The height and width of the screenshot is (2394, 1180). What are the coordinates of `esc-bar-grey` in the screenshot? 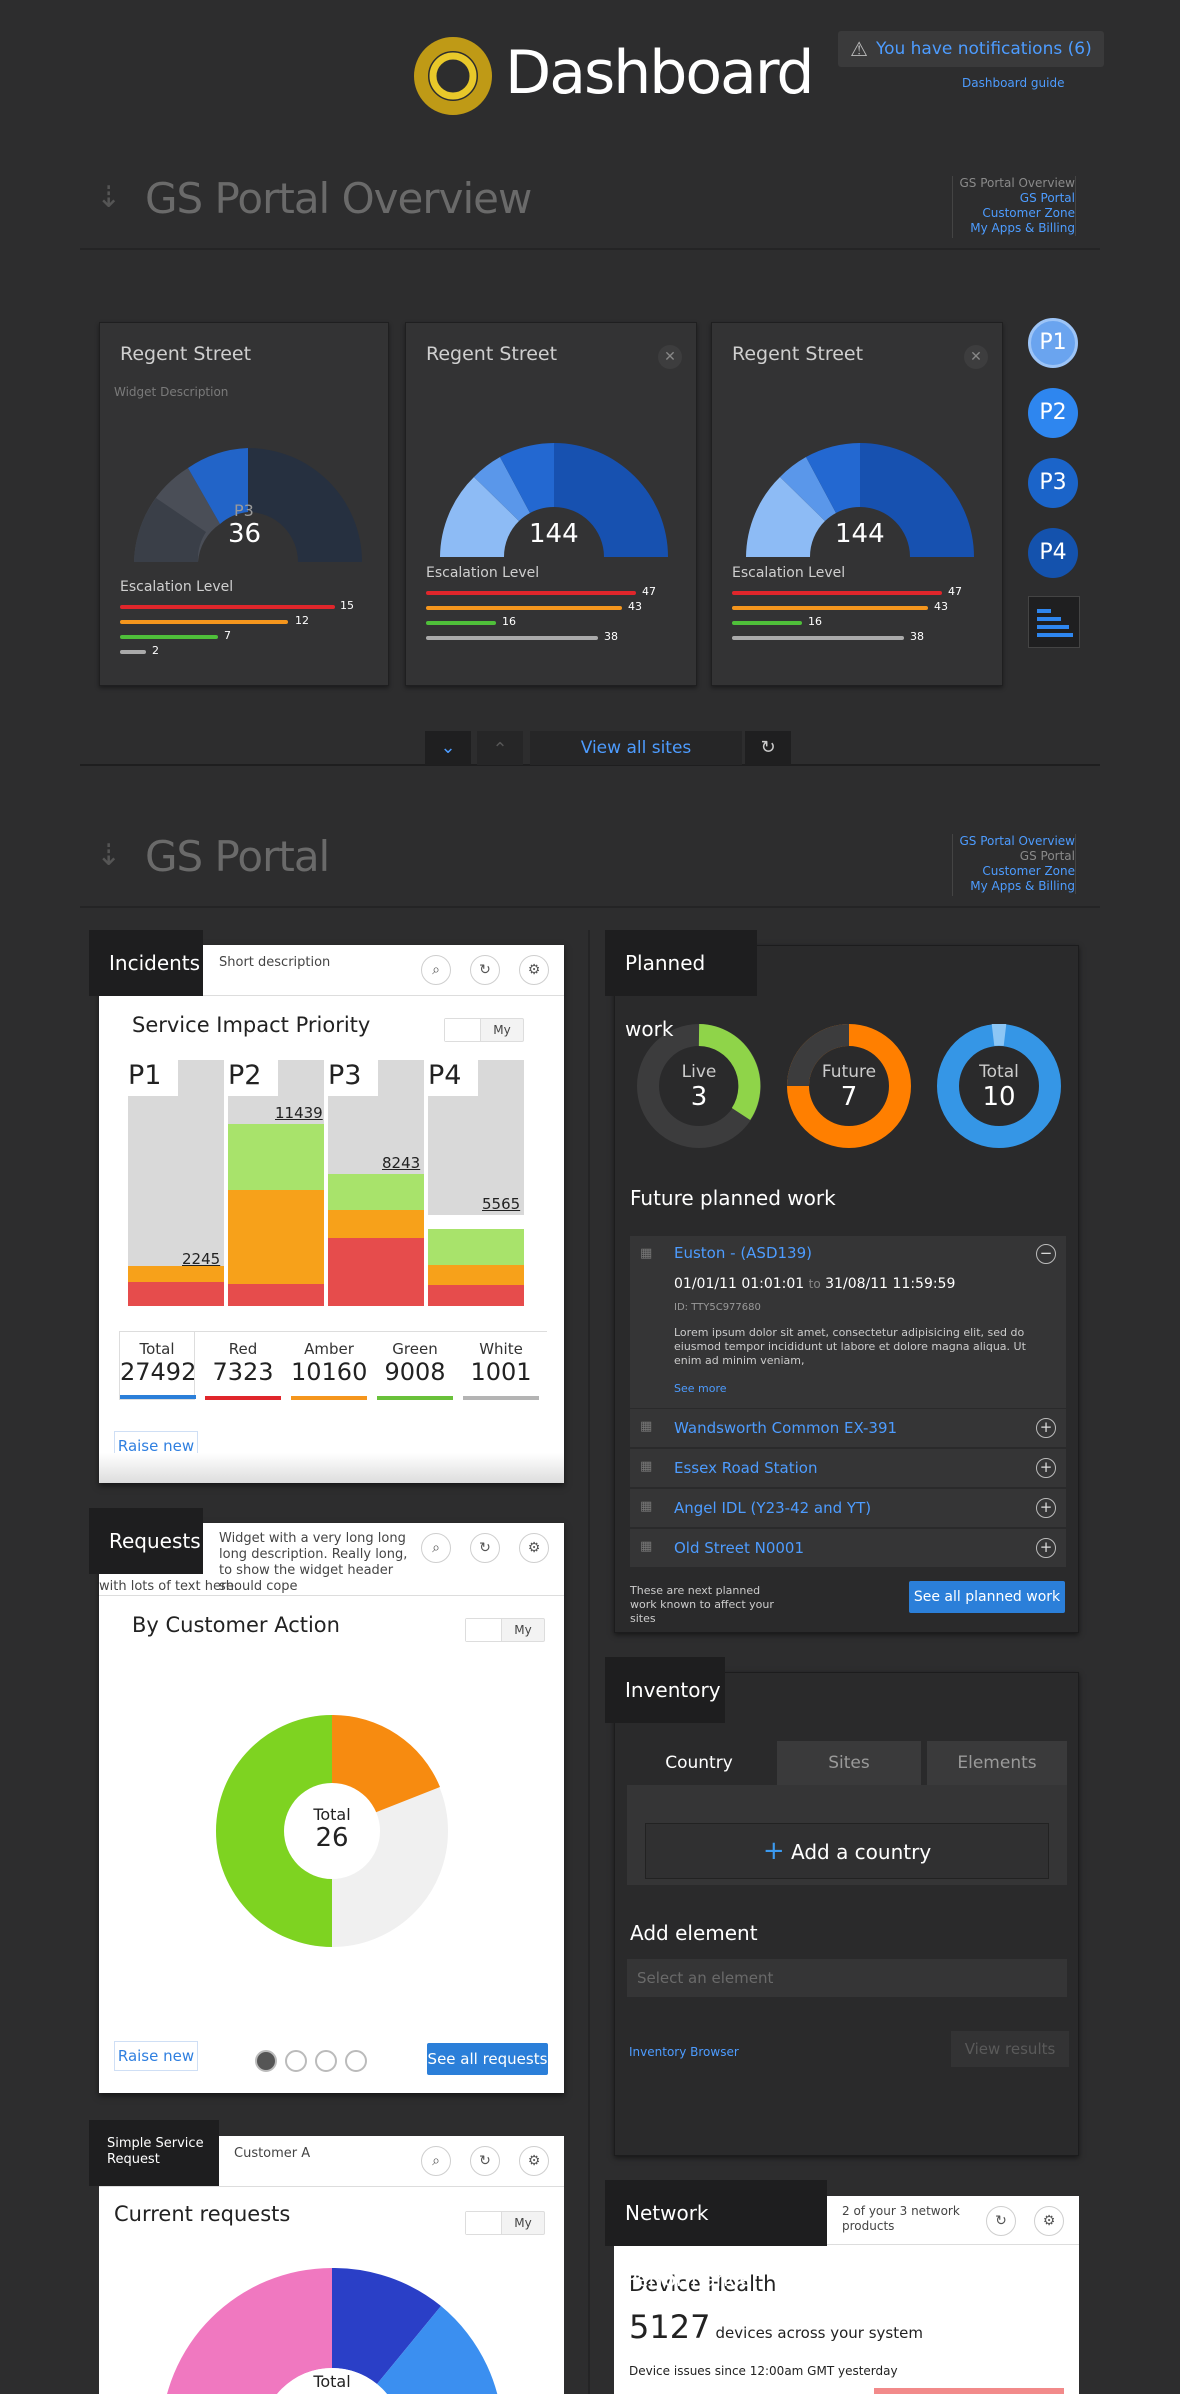 It's located at (133, 652).